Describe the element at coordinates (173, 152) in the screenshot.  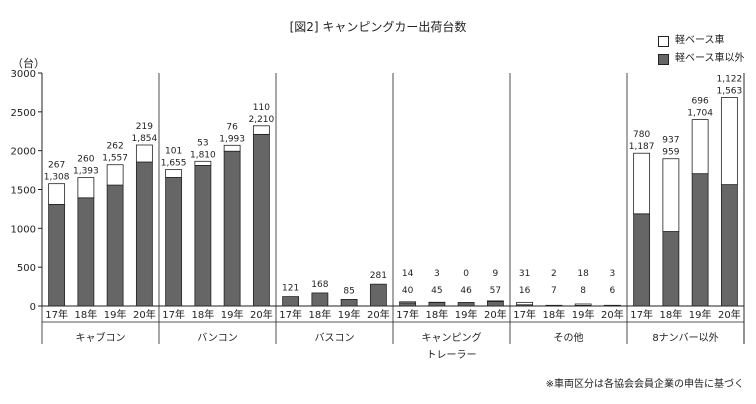
I see `data-label-kei: 101` at that location.